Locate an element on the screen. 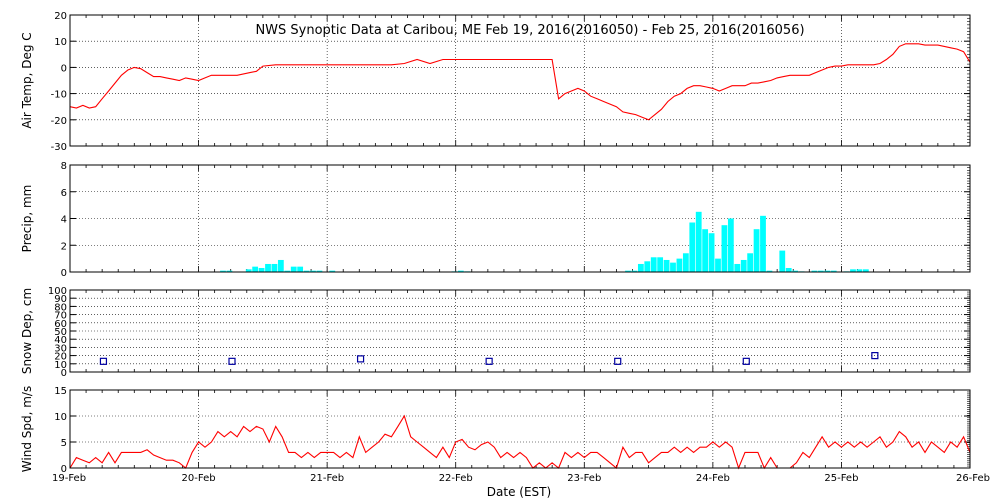 The width and height of the screenshot is (1000, 500). y-tick-label: 50 is located at coordinates (60, 332).